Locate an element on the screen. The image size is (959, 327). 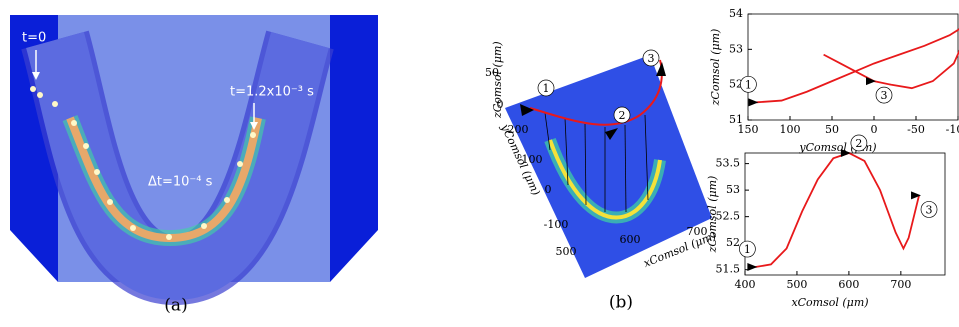
particles is located at coordinates (143, 163).